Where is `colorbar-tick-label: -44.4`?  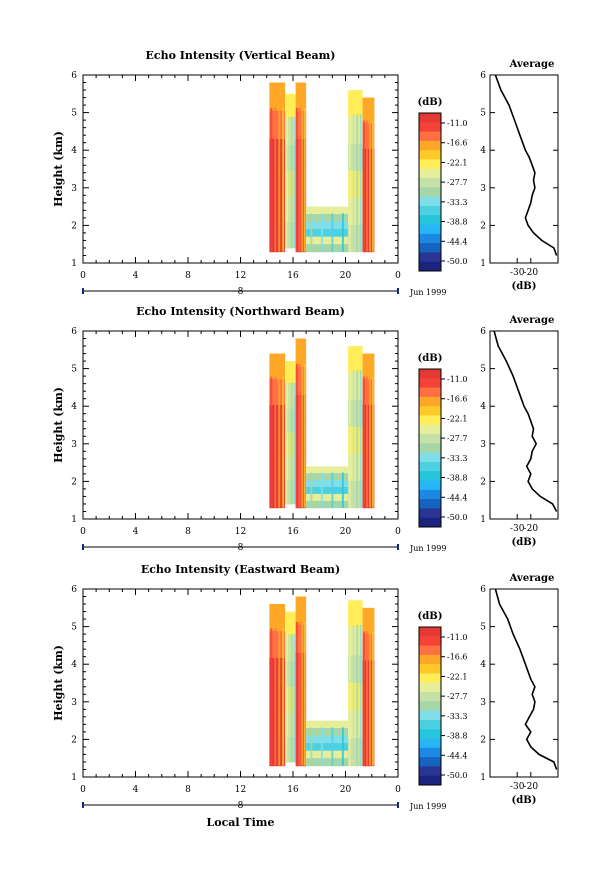 colorbar-tick-label: -44.4 is located at coordinates (457, 497).